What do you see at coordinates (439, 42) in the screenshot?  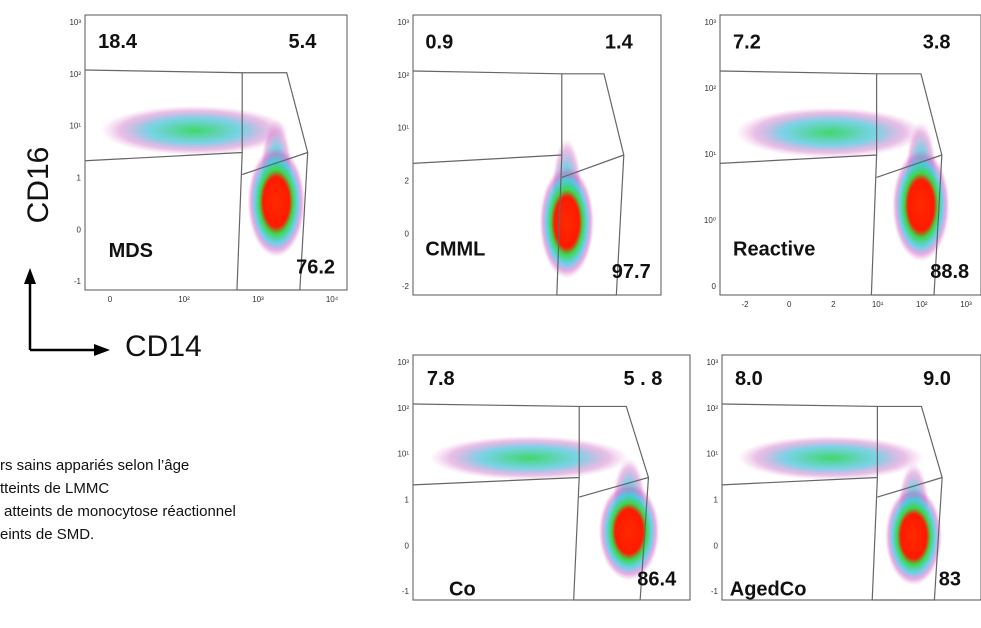 I see `gate-percentage: 0.9` at bounding box center [439, 42].